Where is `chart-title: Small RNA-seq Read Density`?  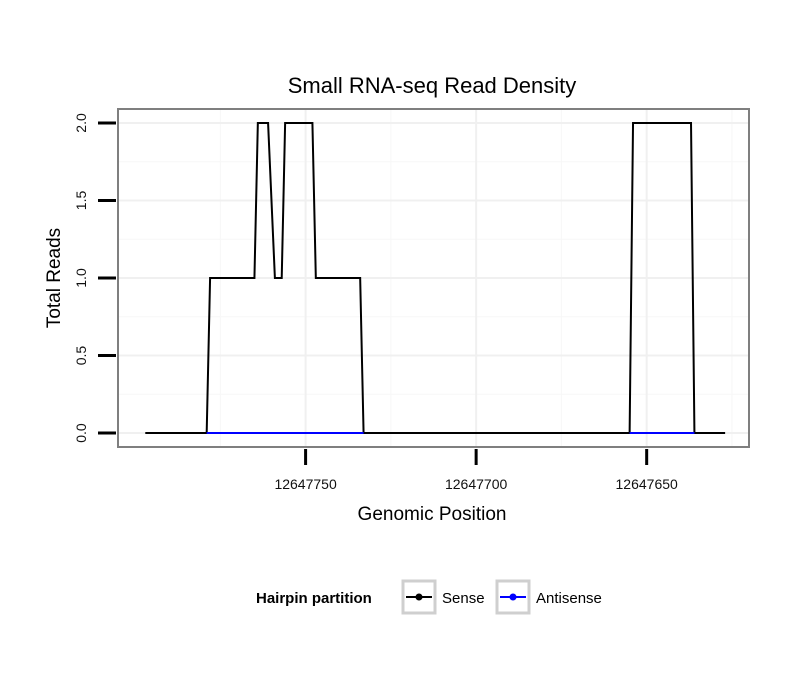 chart-title: Small RNA-seq Read Density is located at coordinates (432, 85).